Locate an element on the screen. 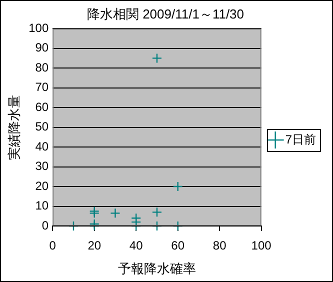  legend-label: 7日前 is located at coordinates (300, 139).